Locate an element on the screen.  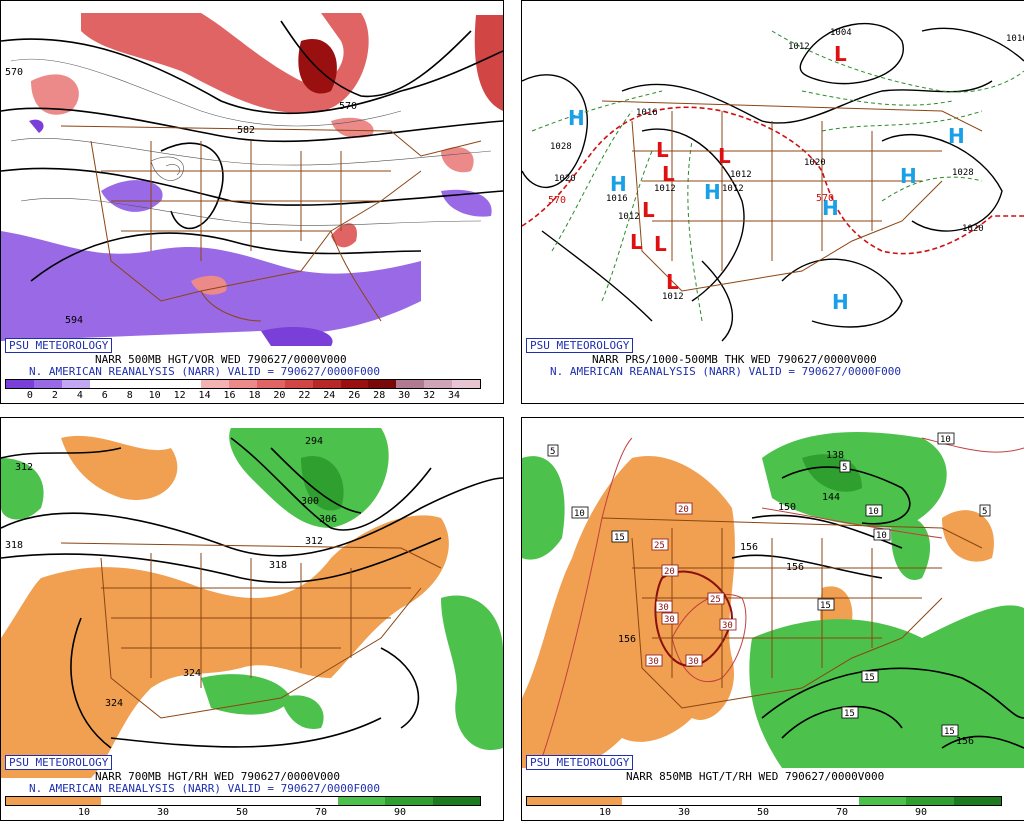
temperature-label: 20 is located at coordinates (669, 572).